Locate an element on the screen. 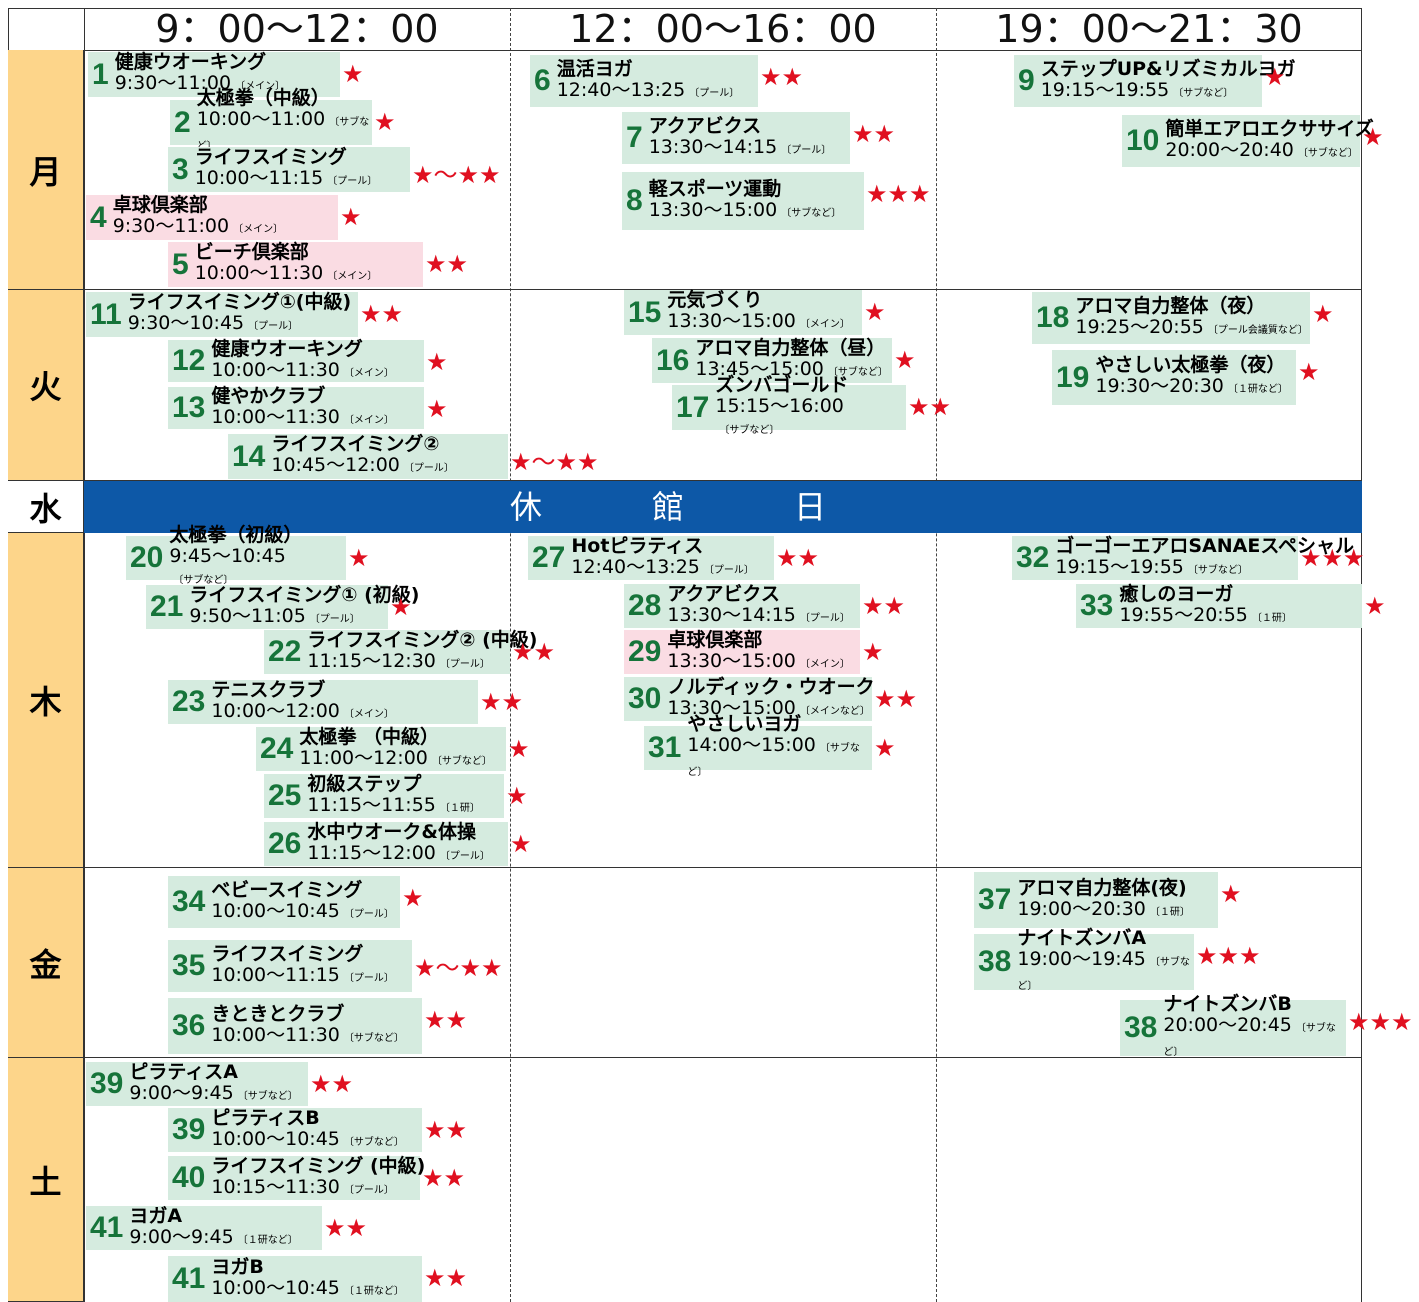 Image resolution: width=1419 pixels, height=1302 pixels. class-time-line: 11:15〜12:30 〔プール〕 is located at coordinates (422, 662).